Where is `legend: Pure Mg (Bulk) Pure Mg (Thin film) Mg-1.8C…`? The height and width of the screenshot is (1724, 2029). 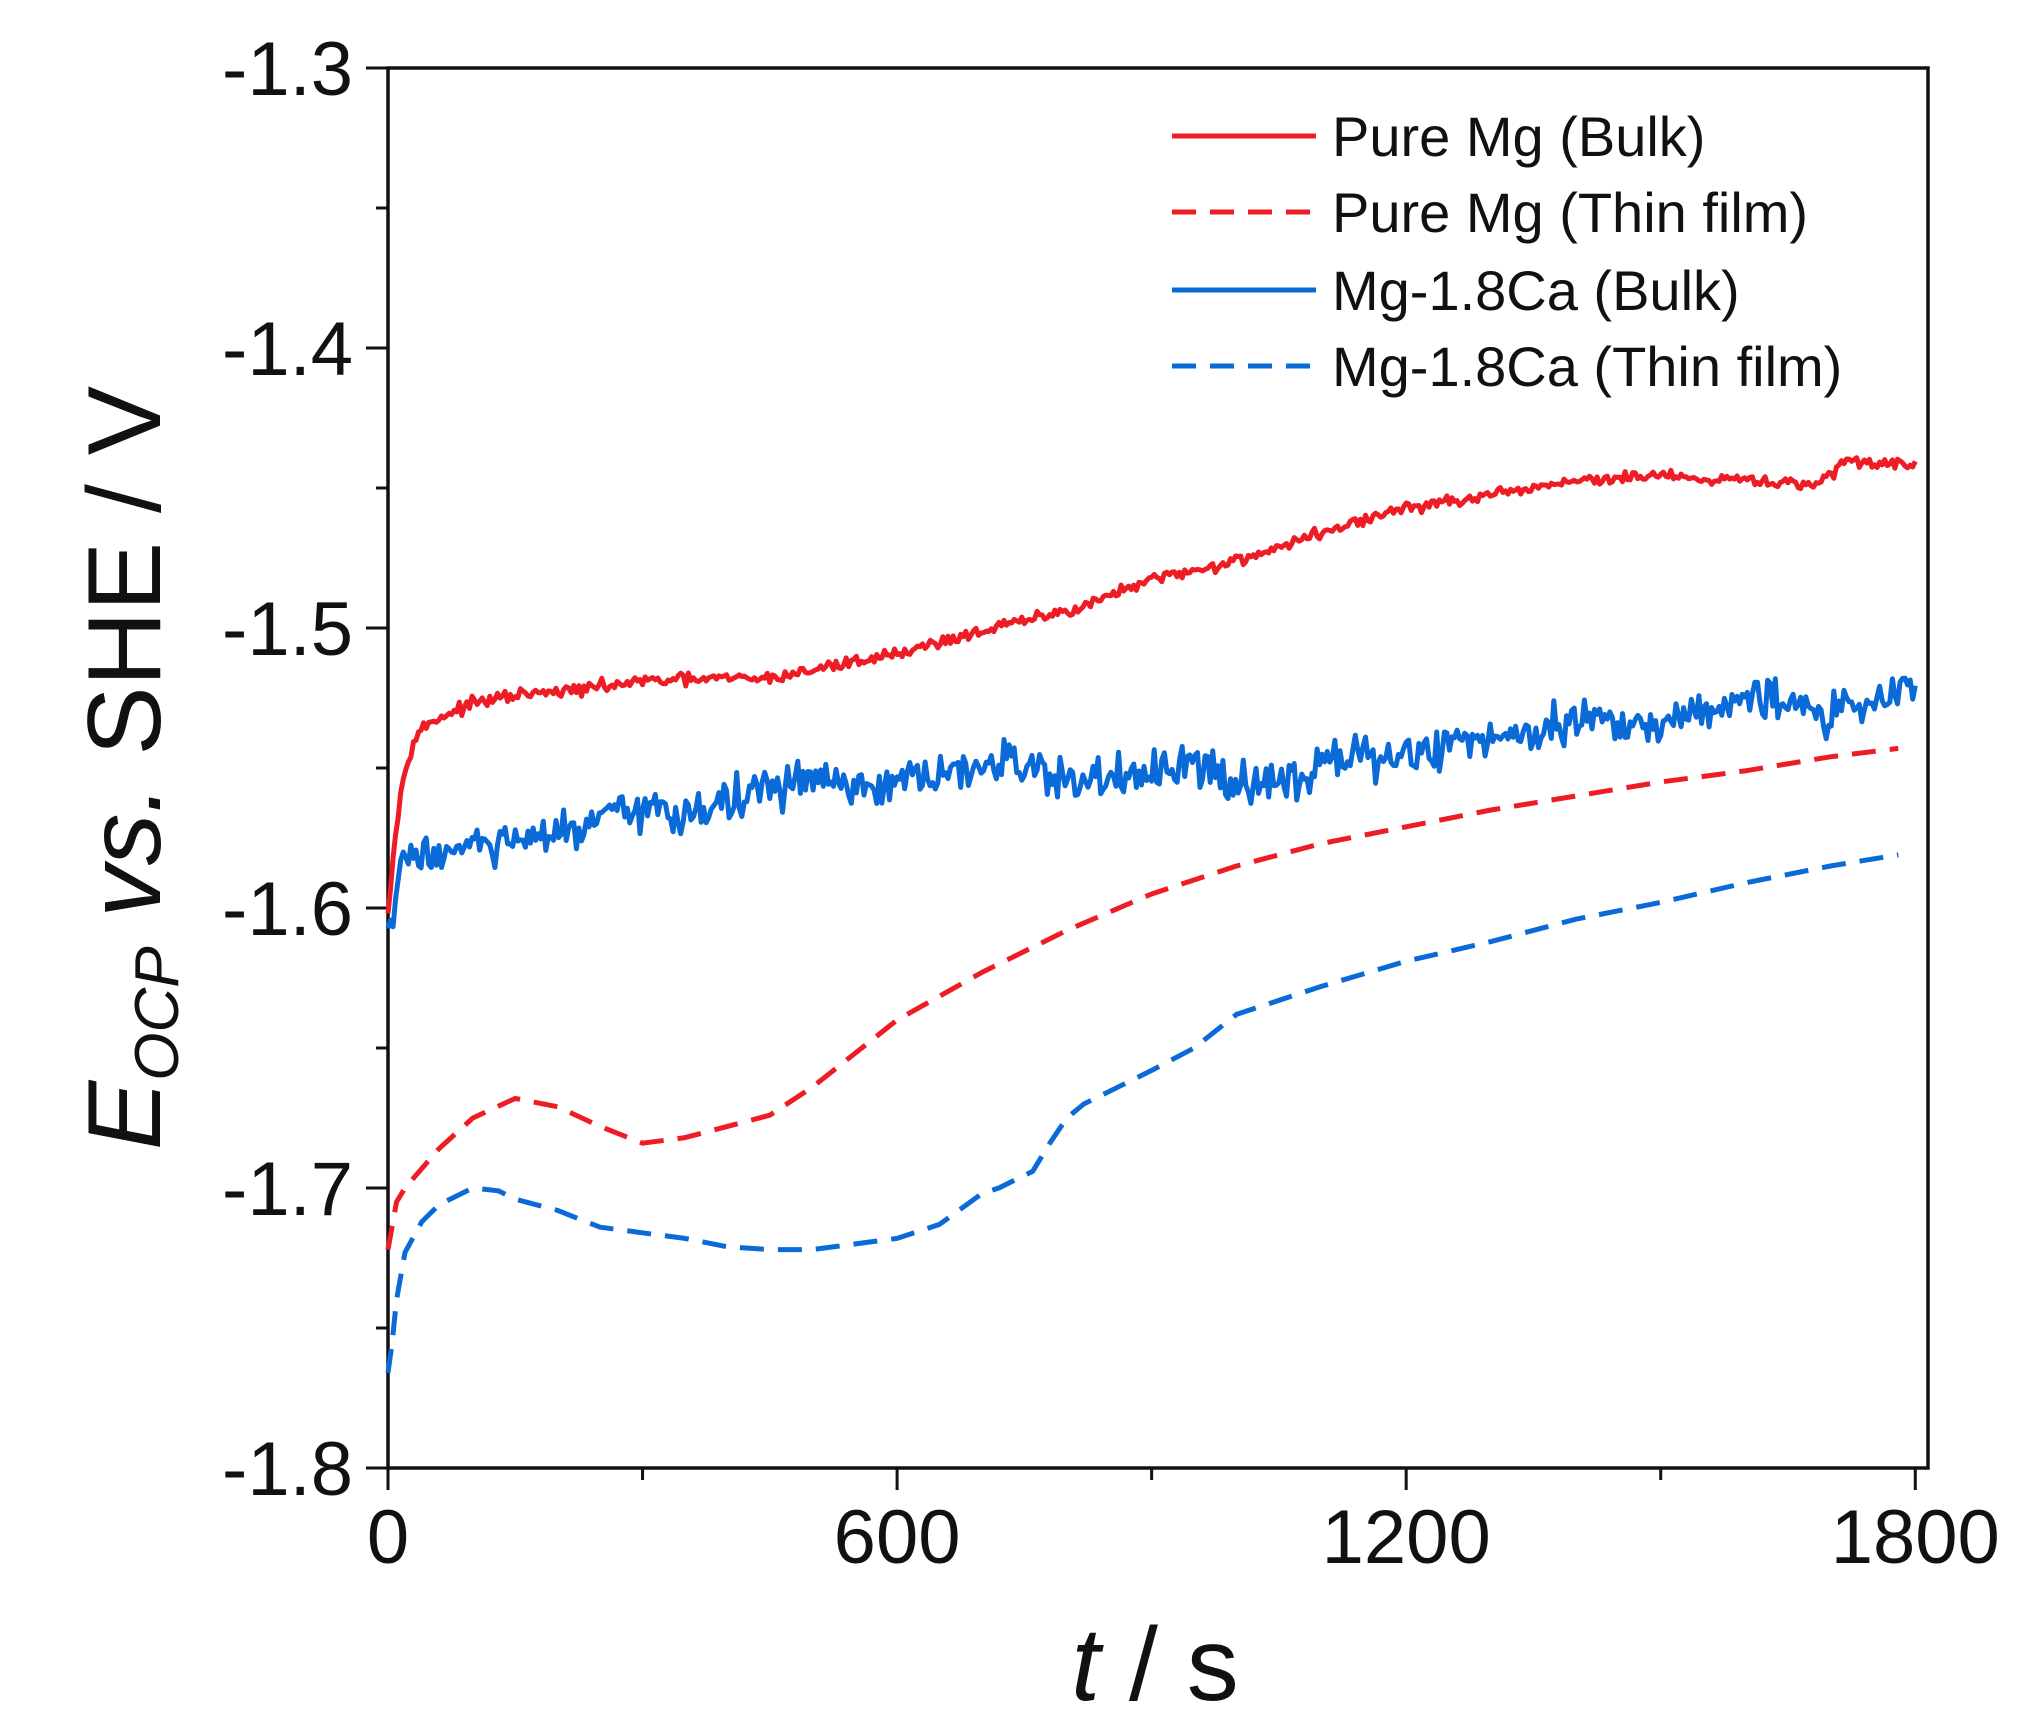
legend: Pure Mg (Bulk) Pure Mg (Thin film) Mg-1.8C… is located at coordinates (1507, 251).